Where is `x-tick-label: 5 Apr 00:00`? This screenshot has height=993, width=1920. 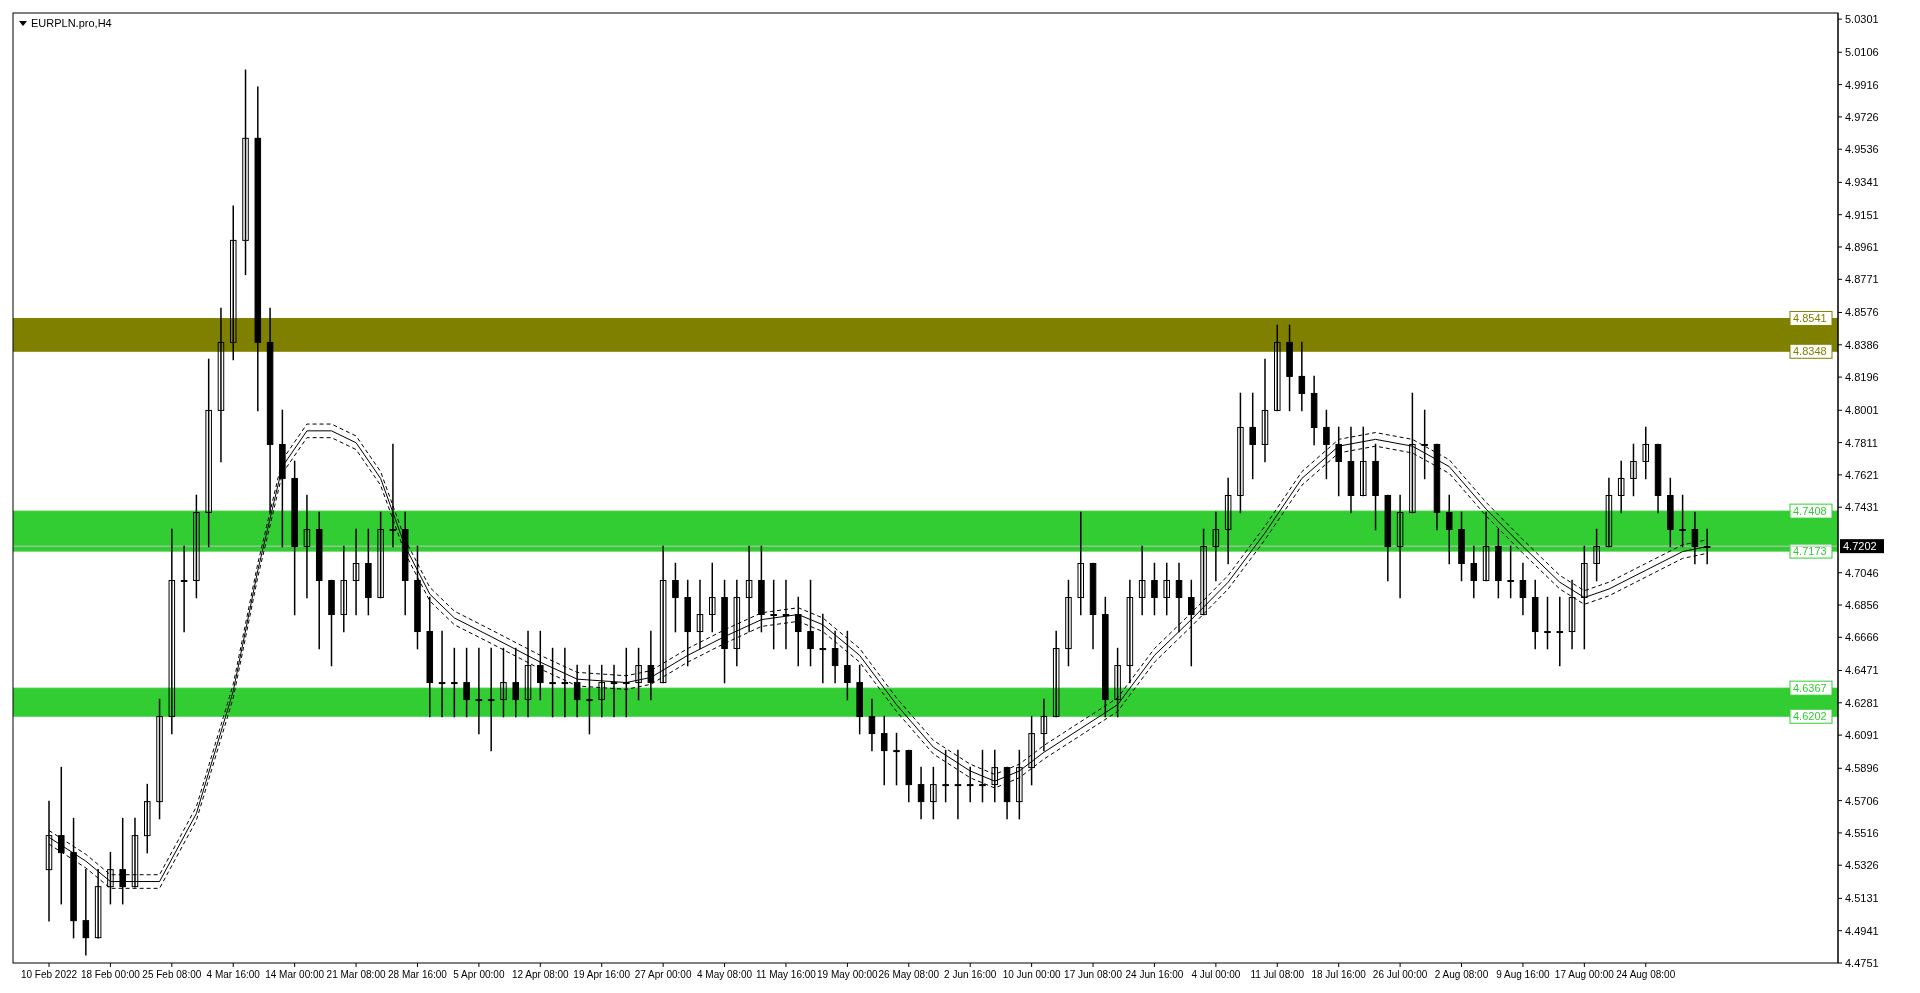 x-tick-label: 5 Apr 00:00 is located at coordinates (479, 974).